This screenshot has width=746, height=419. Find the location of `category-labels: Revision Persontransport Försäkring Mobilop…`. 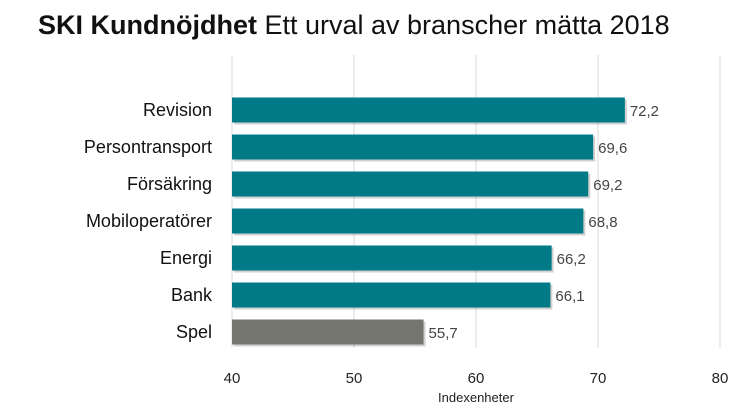

category-labels: Revision Persontransport Försäkring Mobilop… is located at coordinates (148, 221).